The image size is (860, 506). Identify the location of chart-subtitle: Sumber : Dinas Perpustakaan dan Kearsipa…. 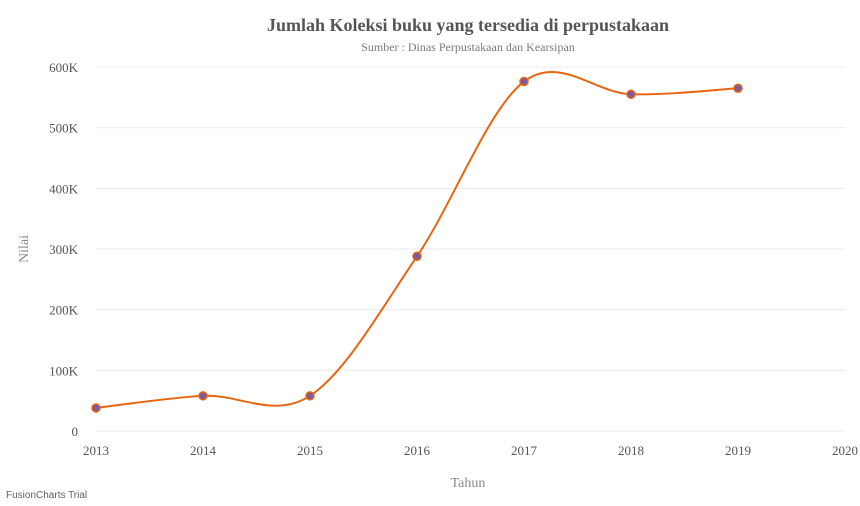
(468, 47).